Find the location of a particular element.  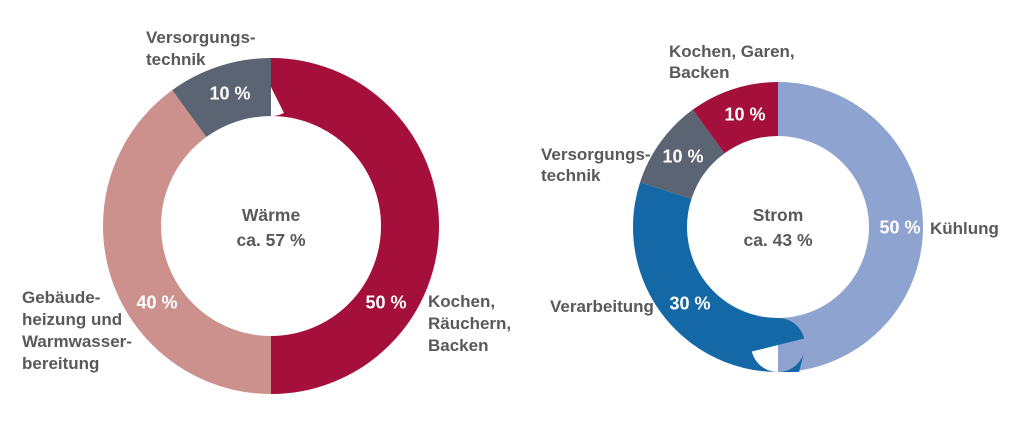

waerme-center-label: Wärme ca. 57 % is located at coordinates (270, 228).